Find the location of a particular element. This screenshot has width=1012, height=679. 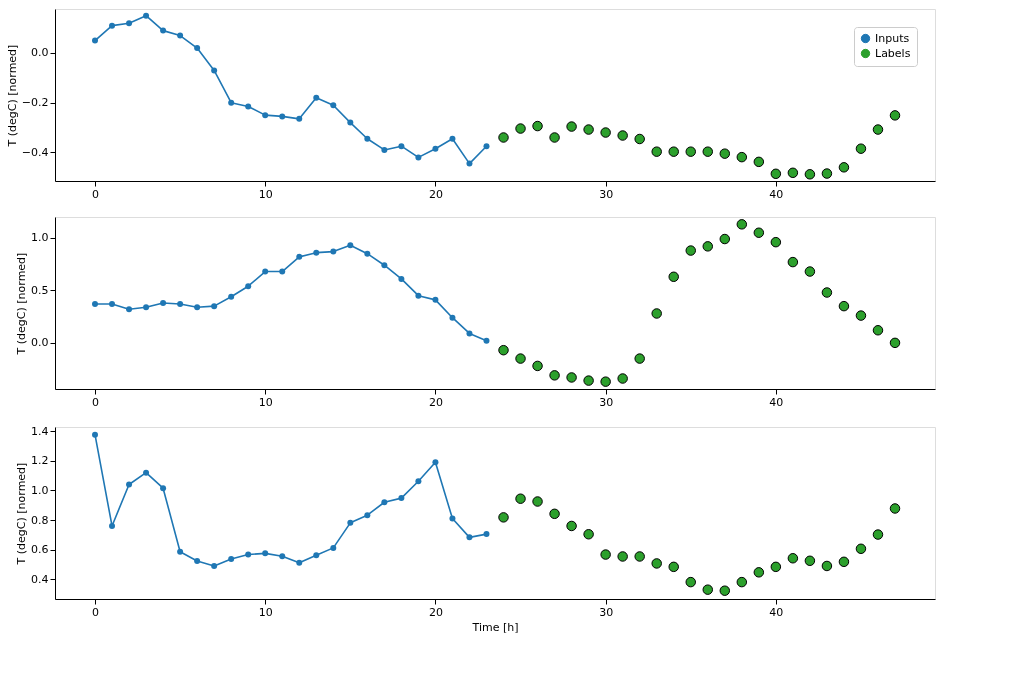

x-tick-label: 40 is located at coordinates (776, 194).